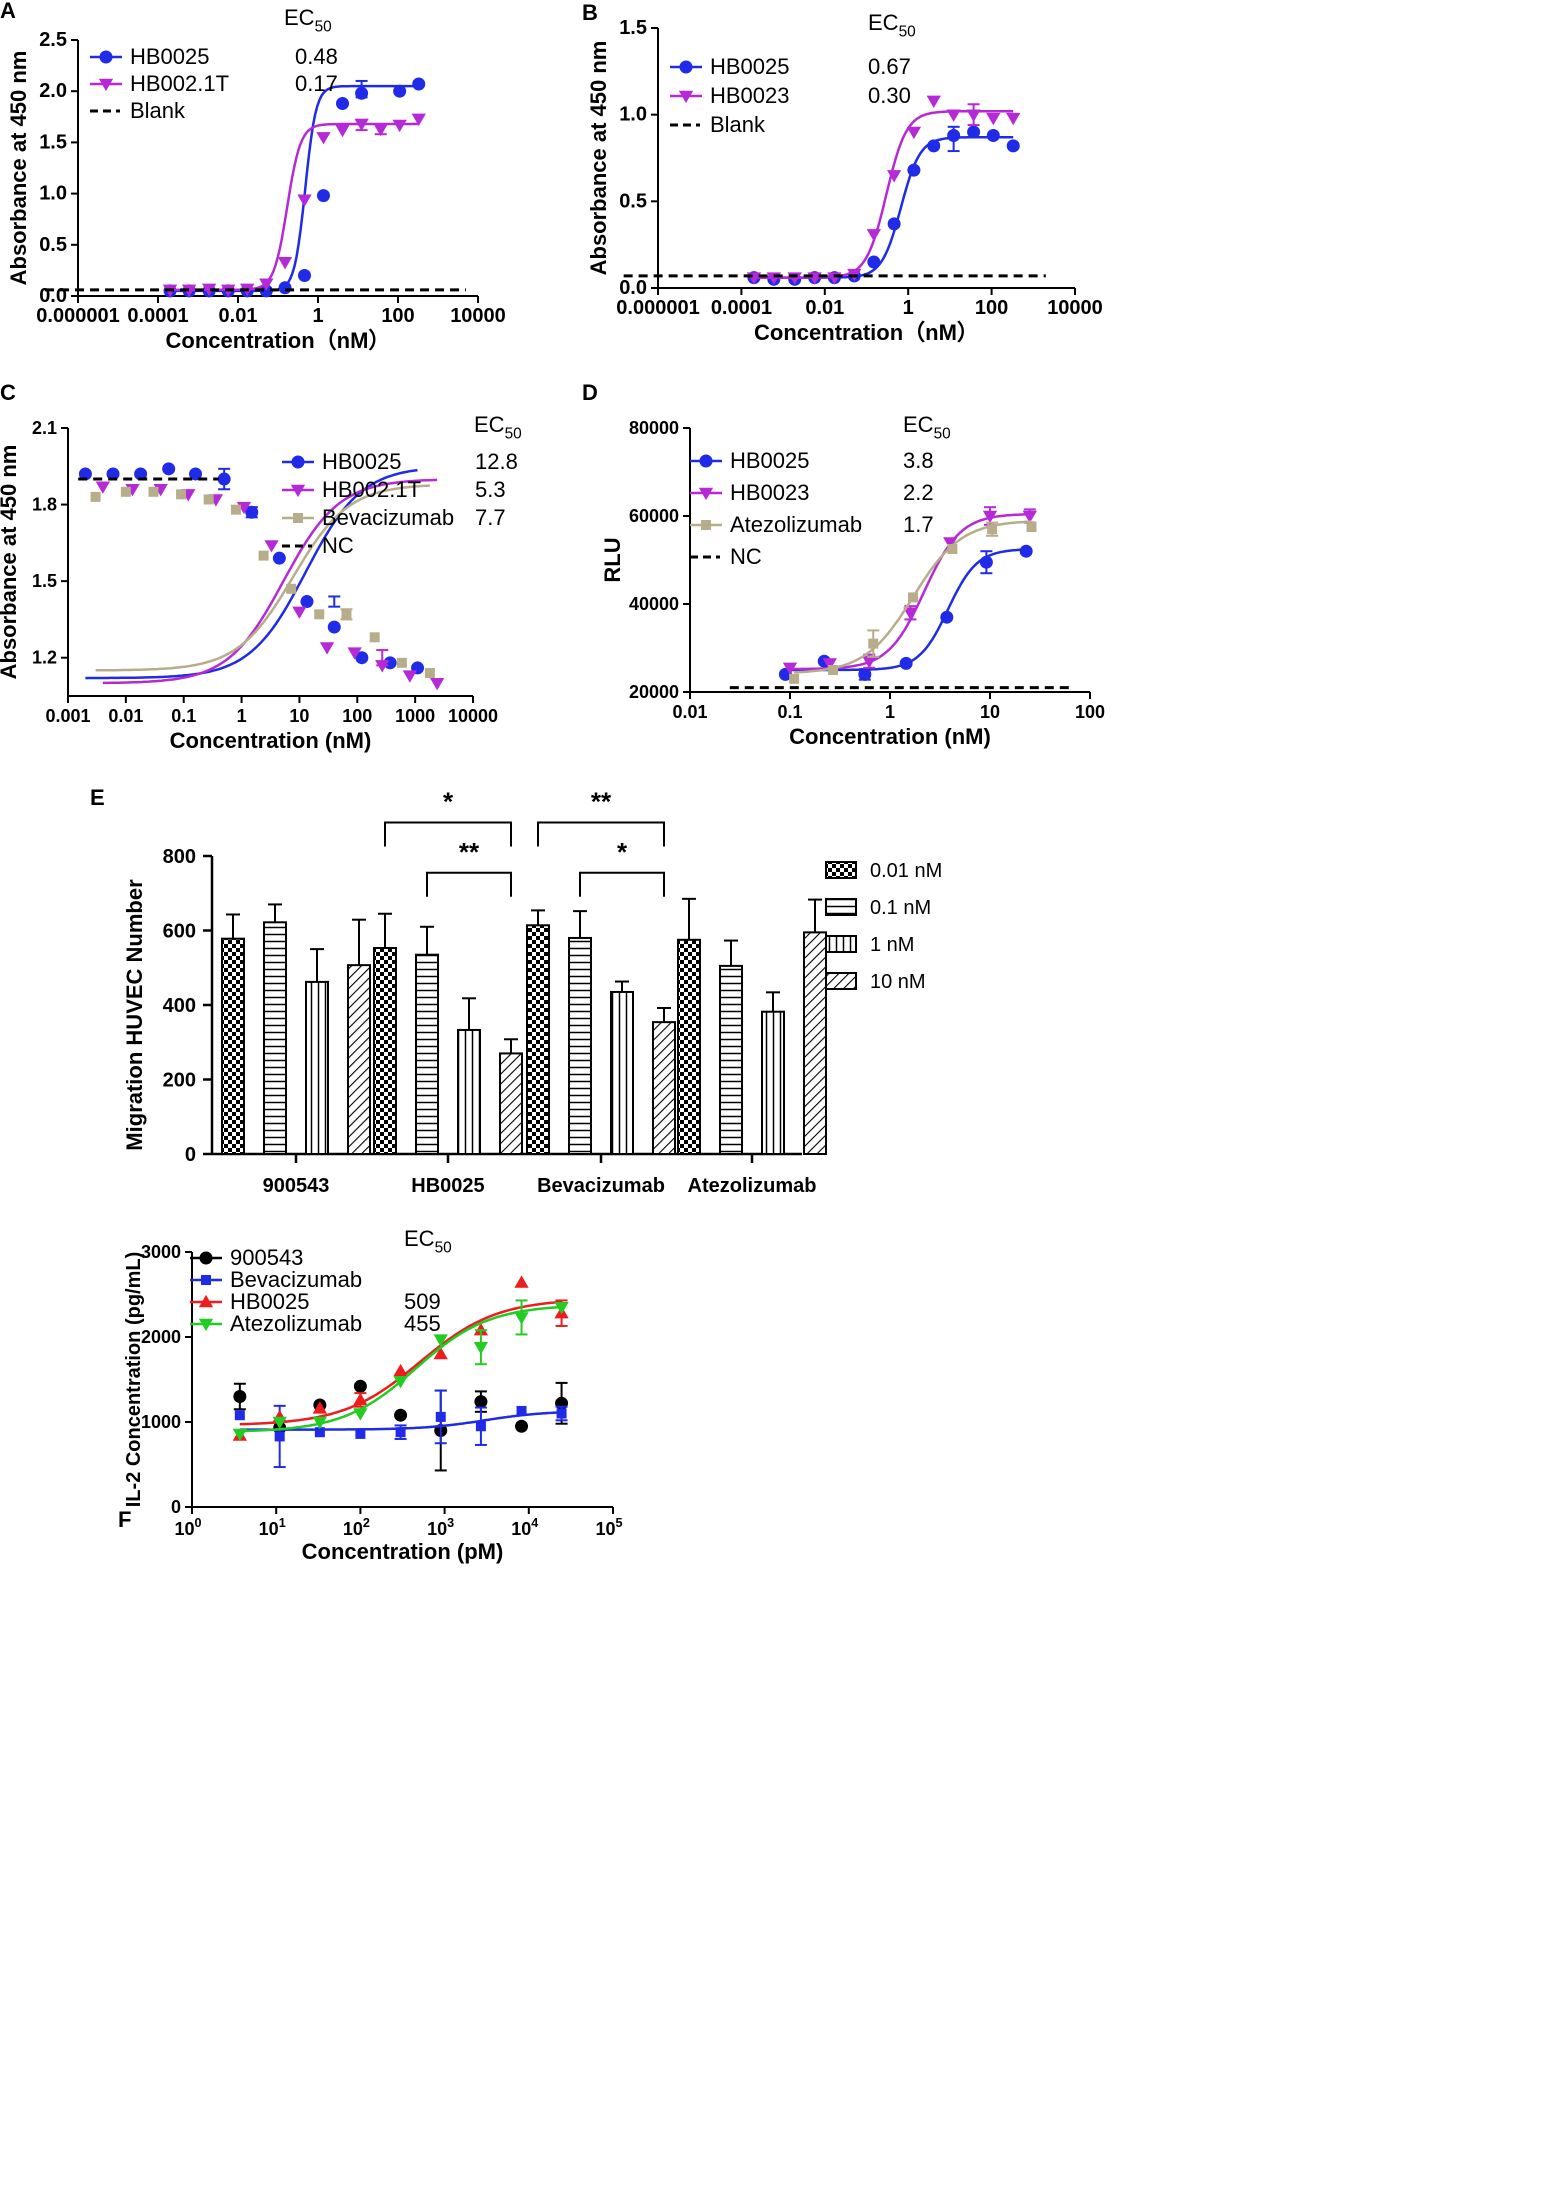 The image size is (1553, 2209). I want to click on x-tick-label: 10, so click(990, 712).